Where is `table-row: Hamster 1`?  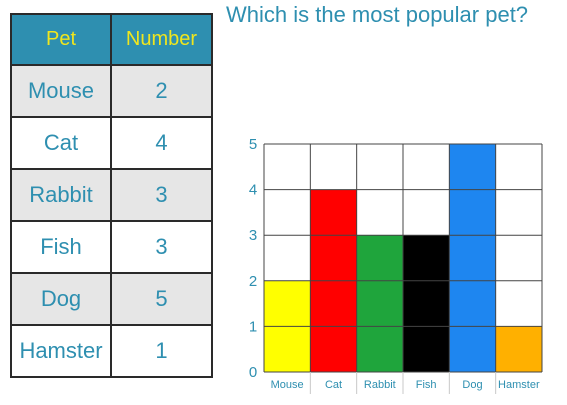
table-row: Hamster 1 is located at coordinates (111, 351).